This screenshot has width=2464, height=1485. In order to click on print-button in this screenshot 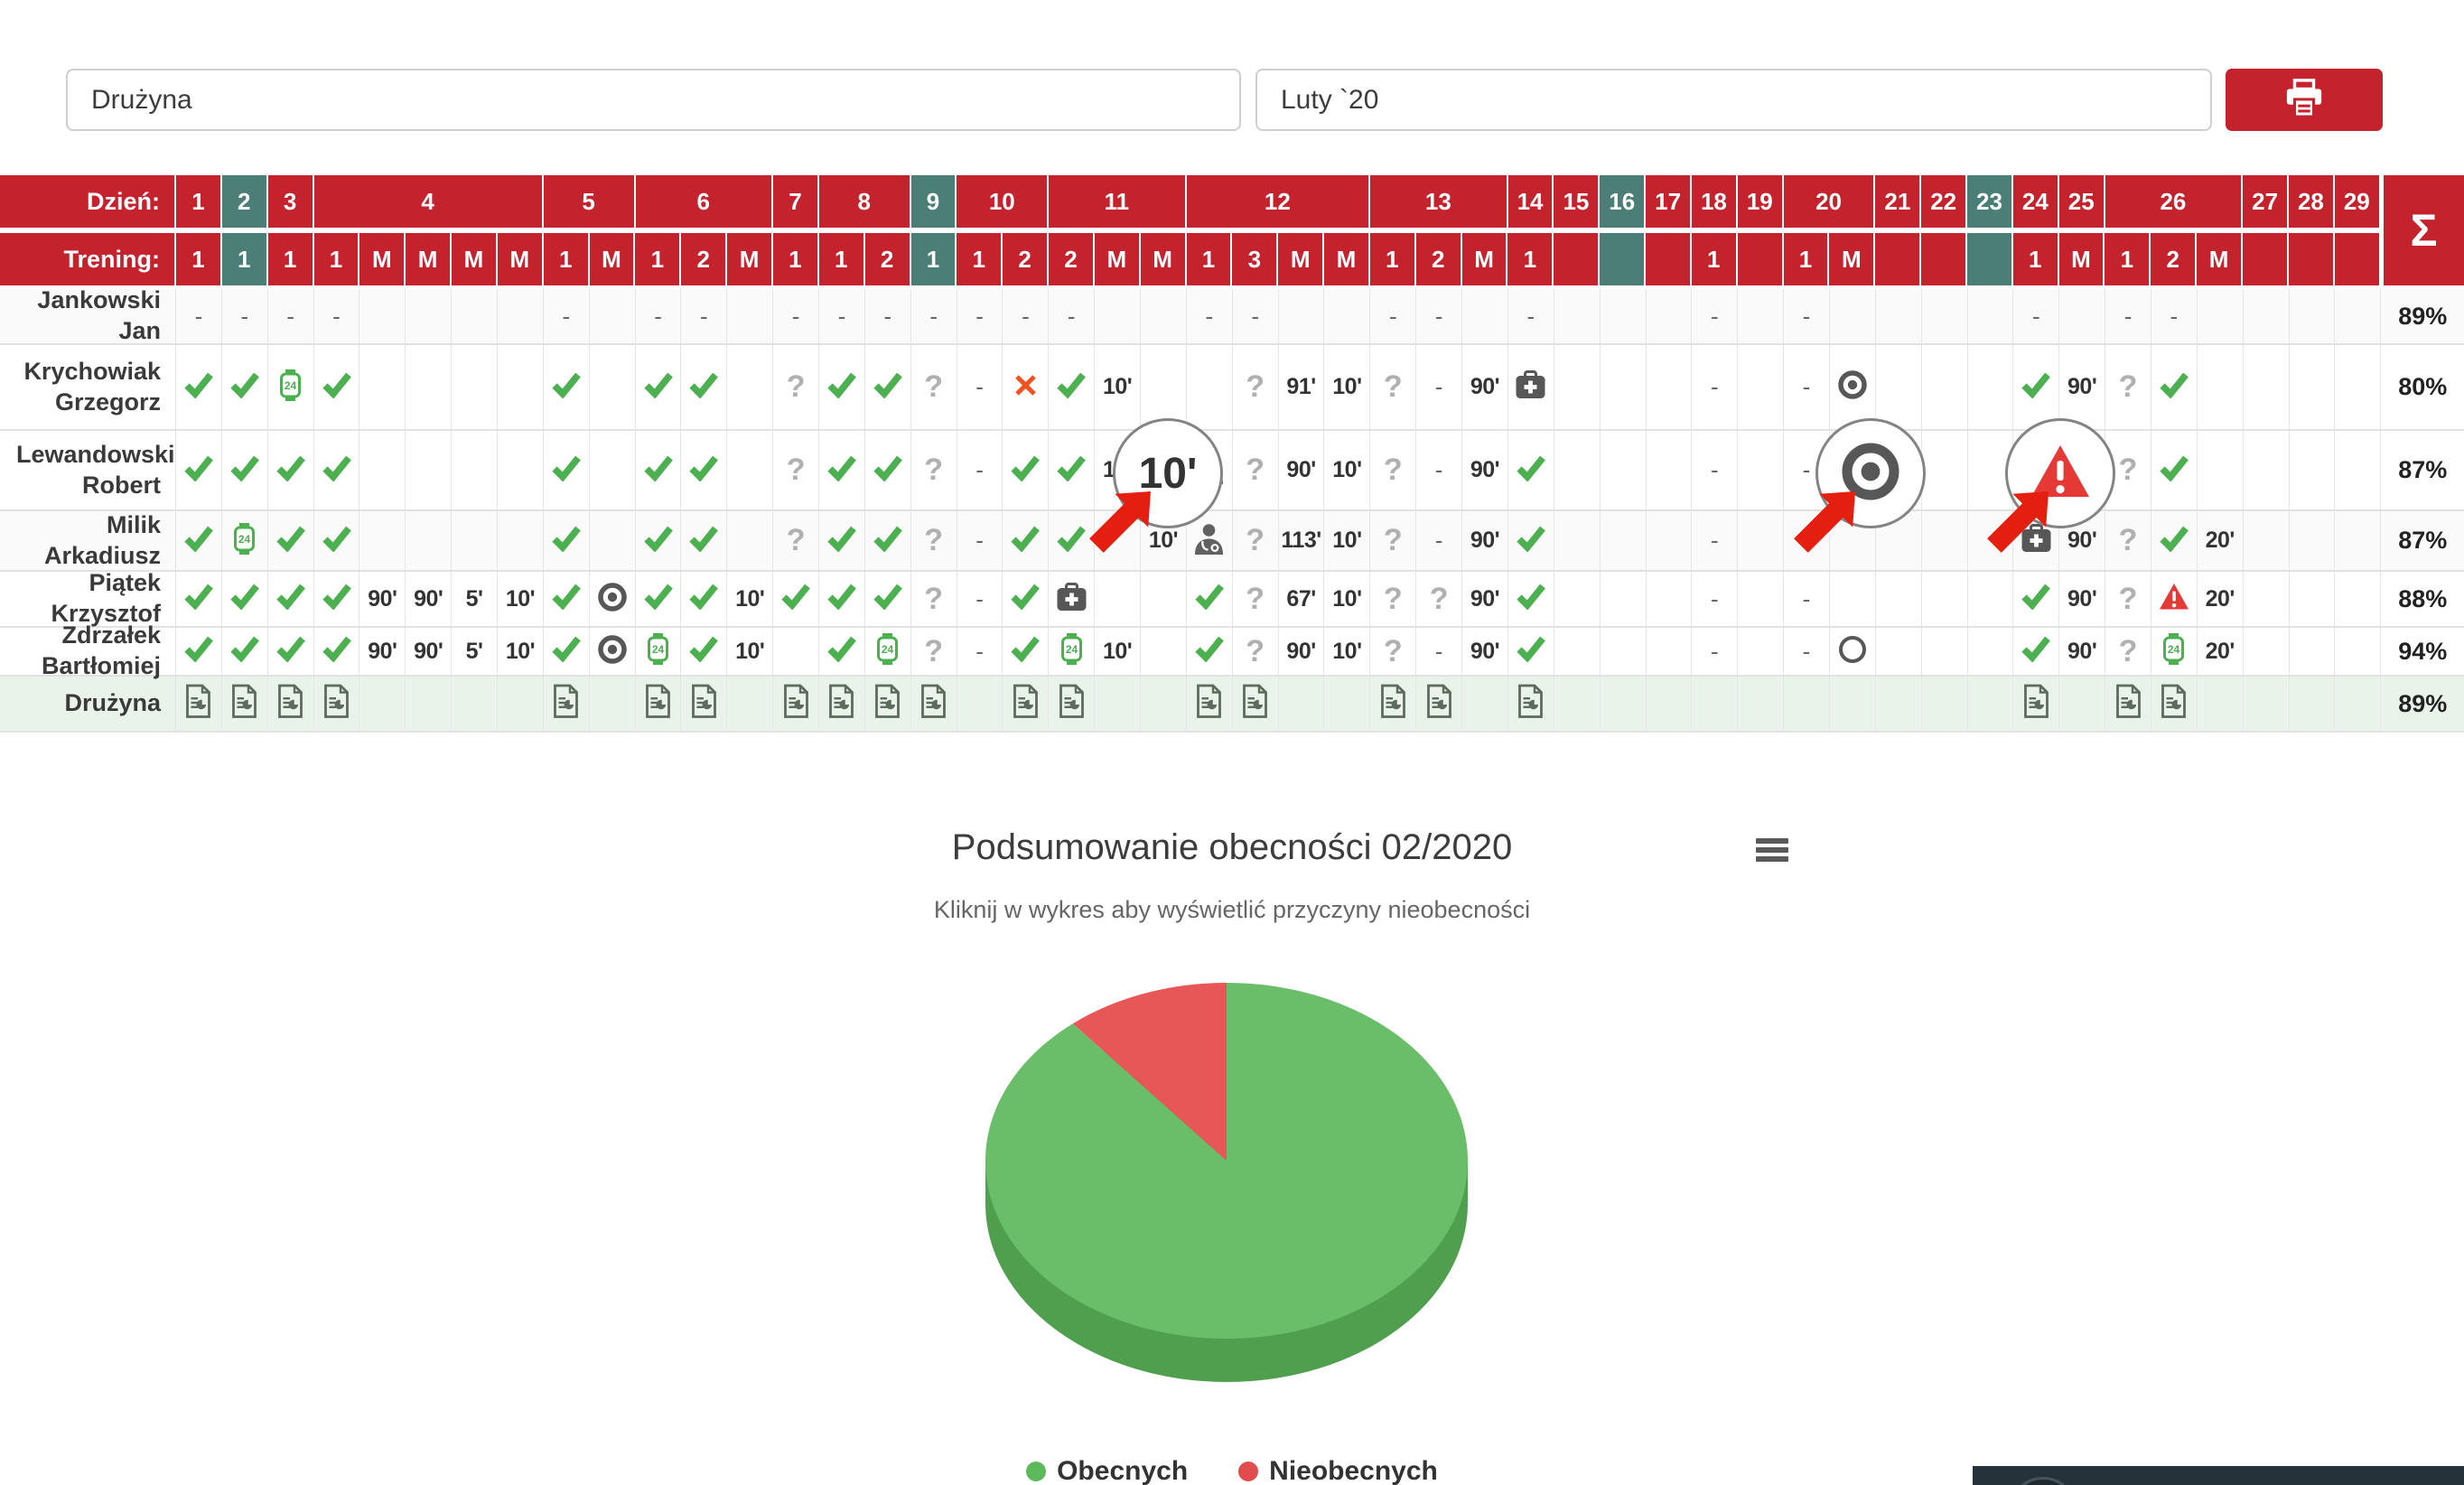, I will do `click(2304, 100)`.